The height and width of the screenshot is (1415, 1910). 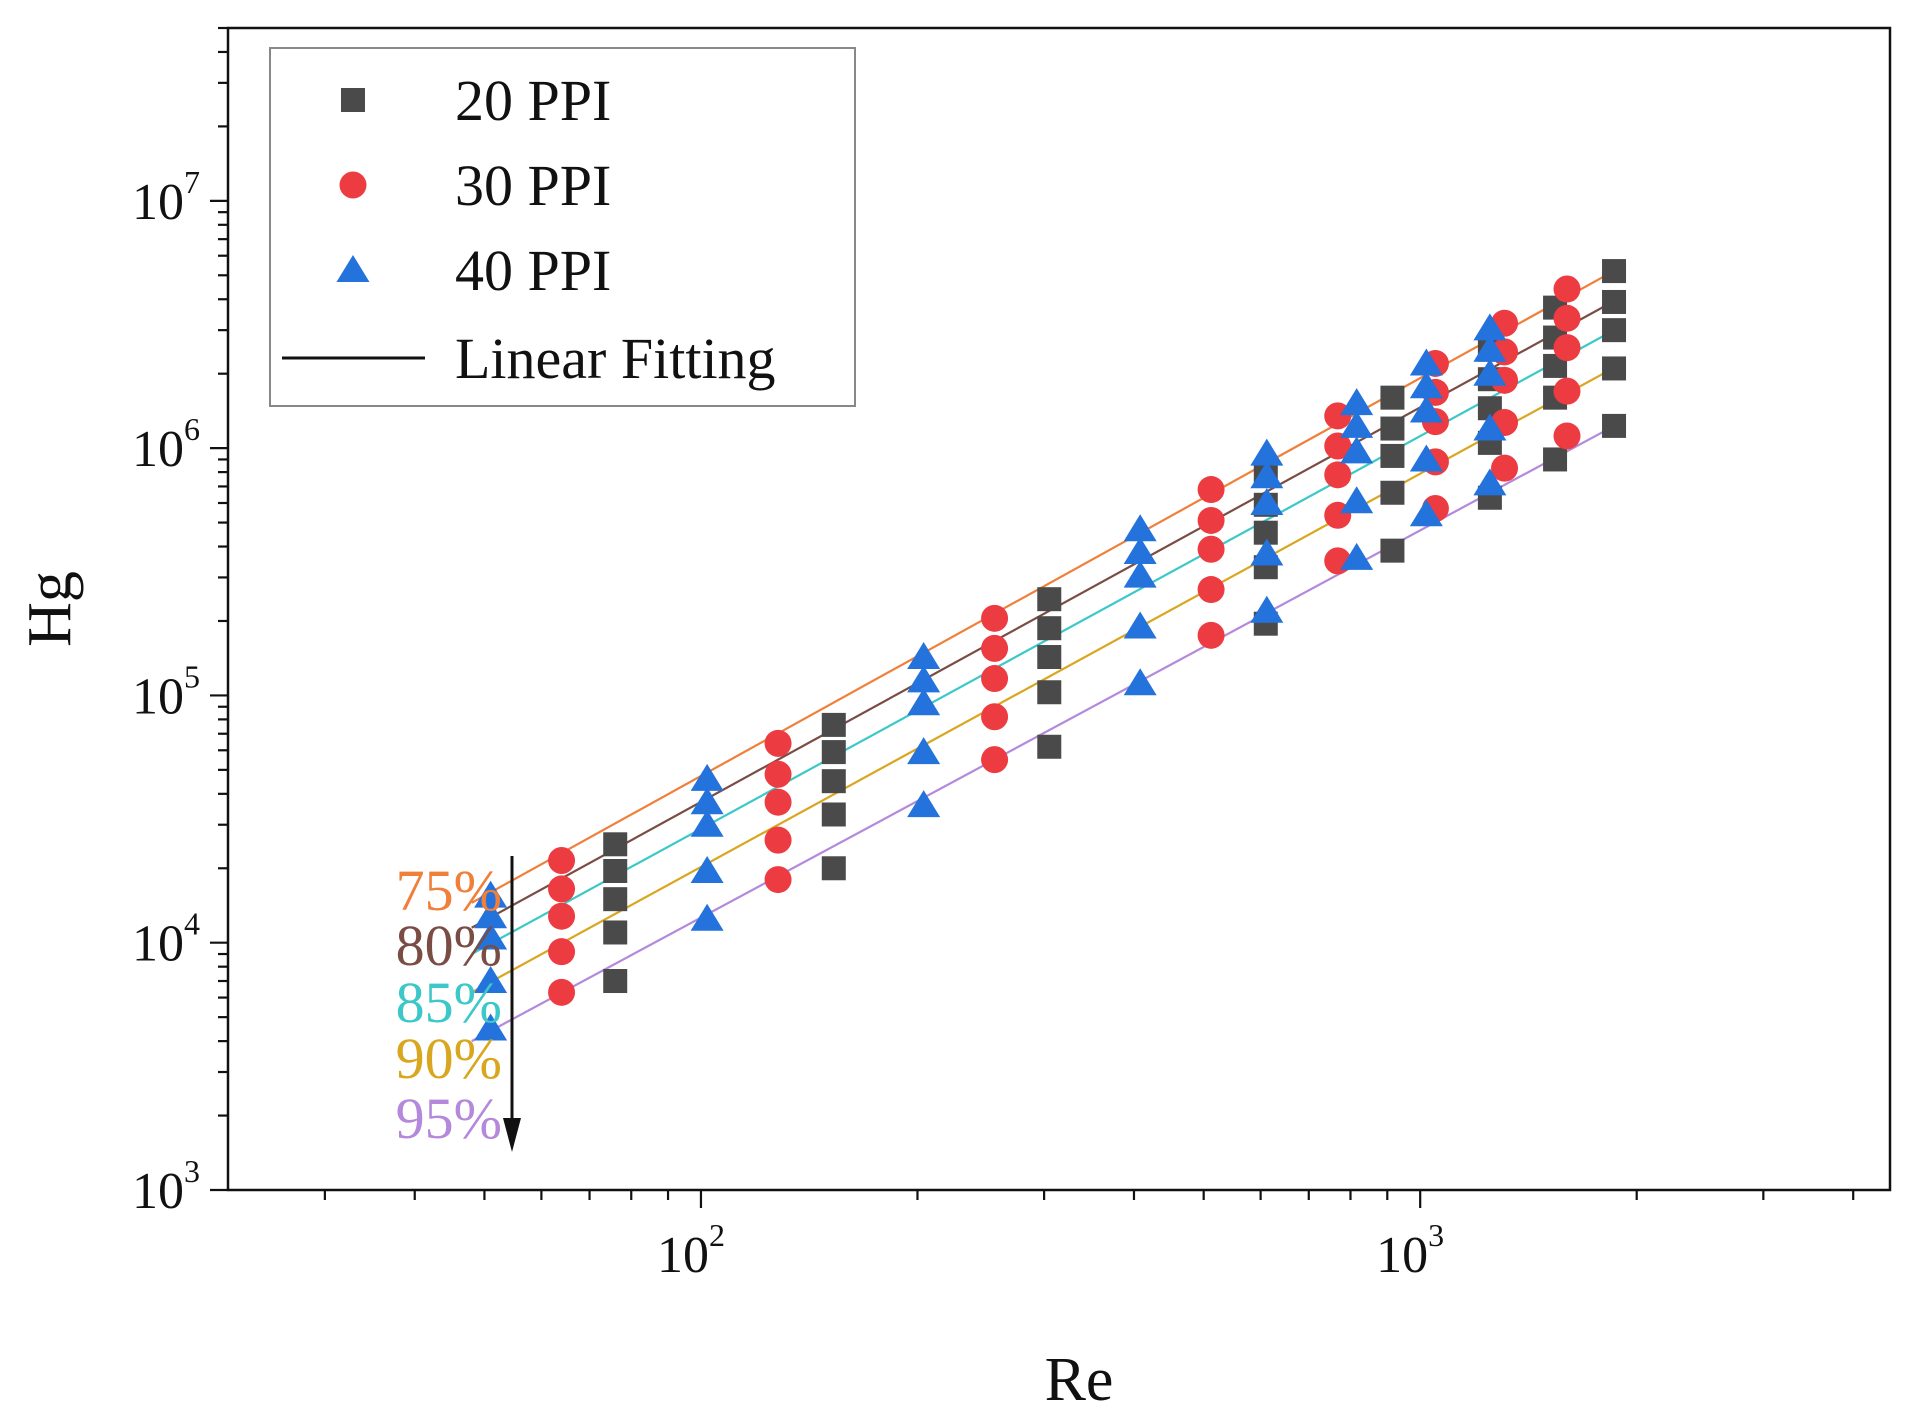 What do you see at coordinates (449, 1002) in the screenshot?
I see `porosity-label-85pct: 85%` at bounding box center [449, 1002].